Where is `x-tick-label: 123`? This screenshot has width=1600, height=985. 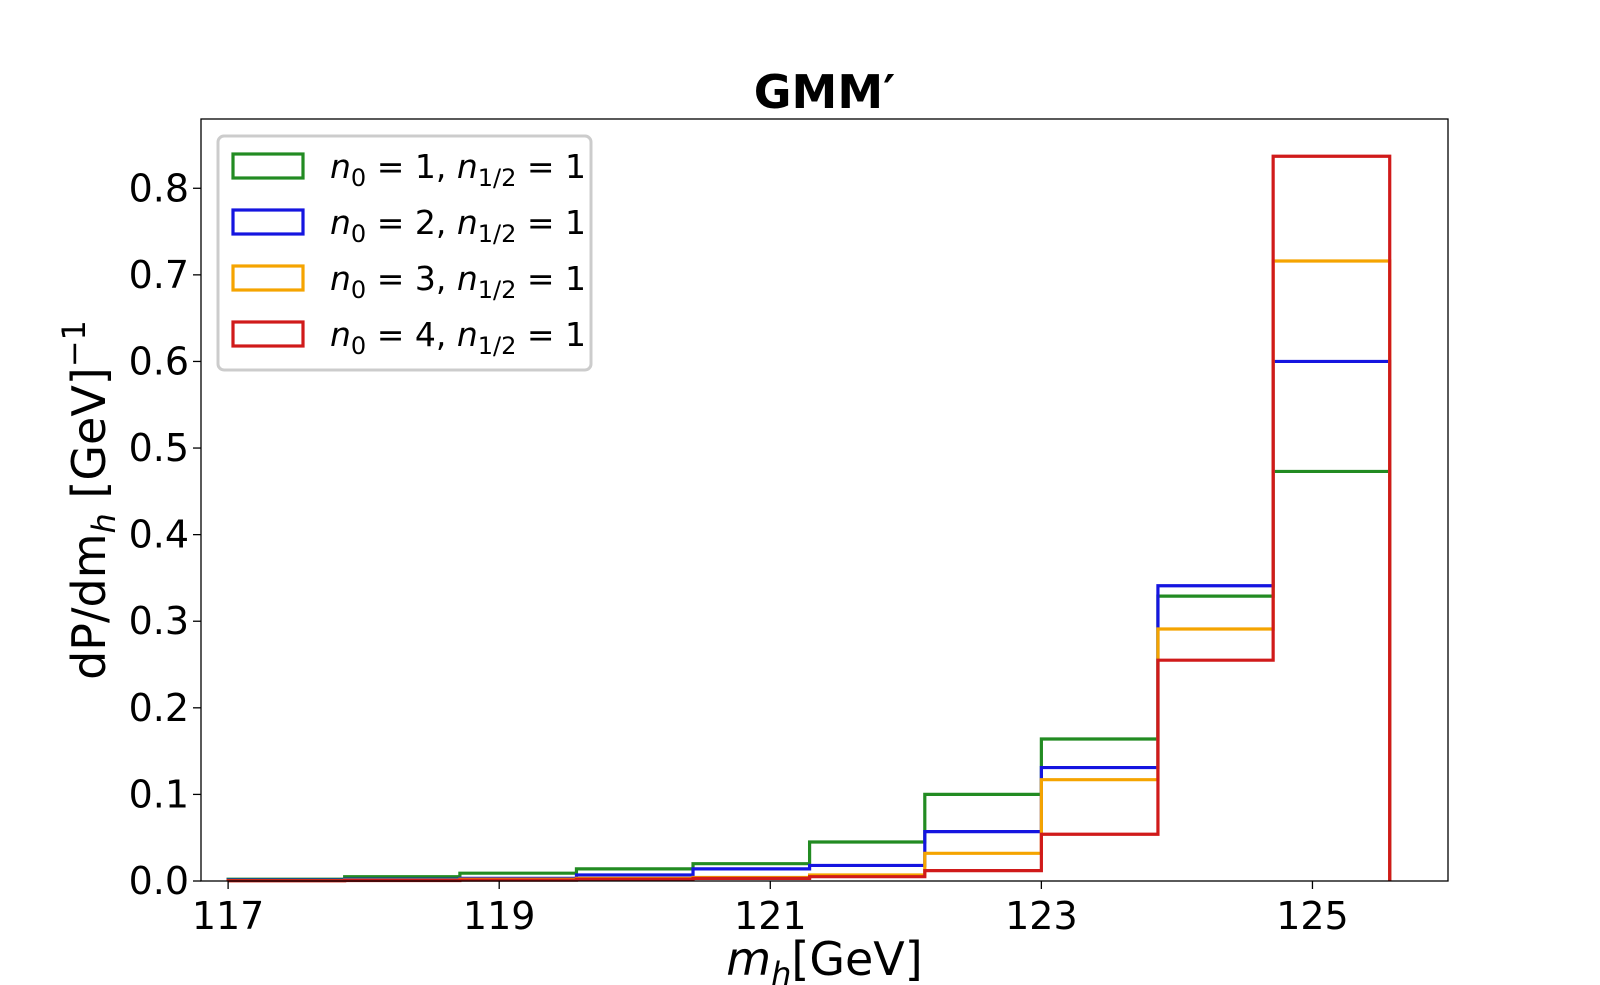 x-tick-label: 123 is located at coordinates (1041, 916).